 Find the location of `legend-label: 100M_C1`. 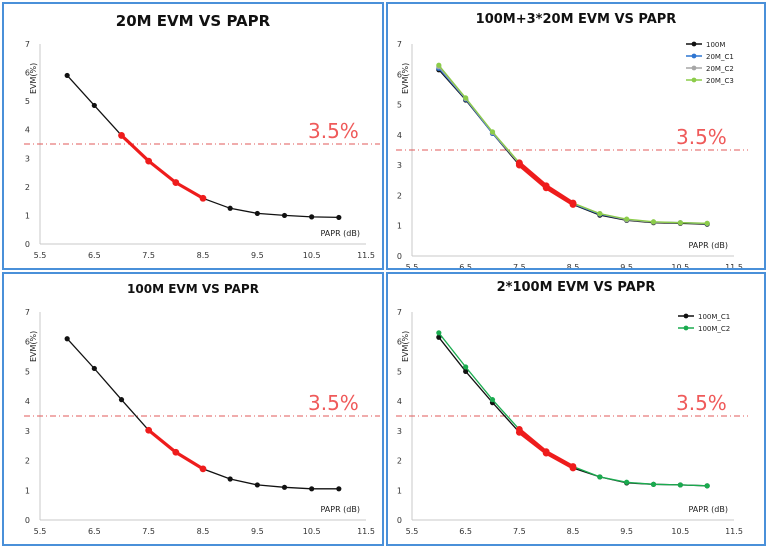

legend-label: 100M_C1 is located at coordinates (714, 317).